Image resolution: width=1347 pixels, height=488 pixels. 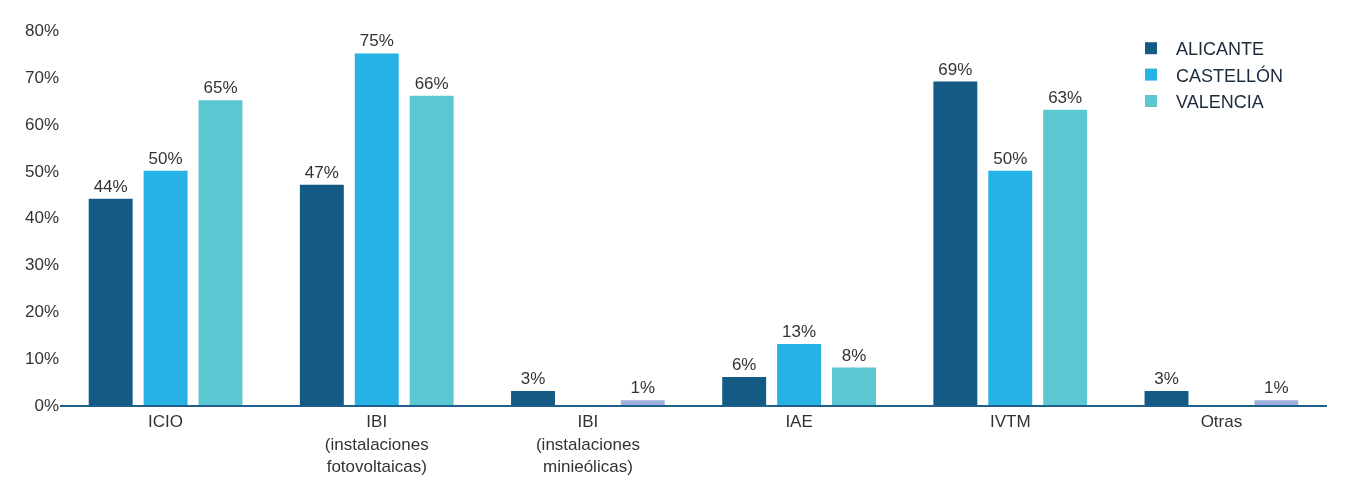 What do you see at coordinates (376, 41) in the screenshot?
I see `data-label: 75%` at bounding box center [376, 41].